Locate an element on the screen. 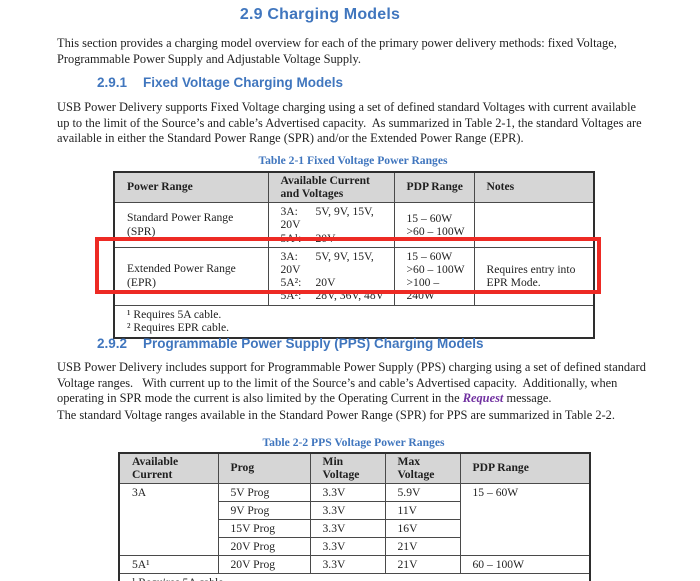 Image resolution: width=700 pixels, height=581 pixels. prog-cell: 5V Prog is located at coordinates (264, 493).